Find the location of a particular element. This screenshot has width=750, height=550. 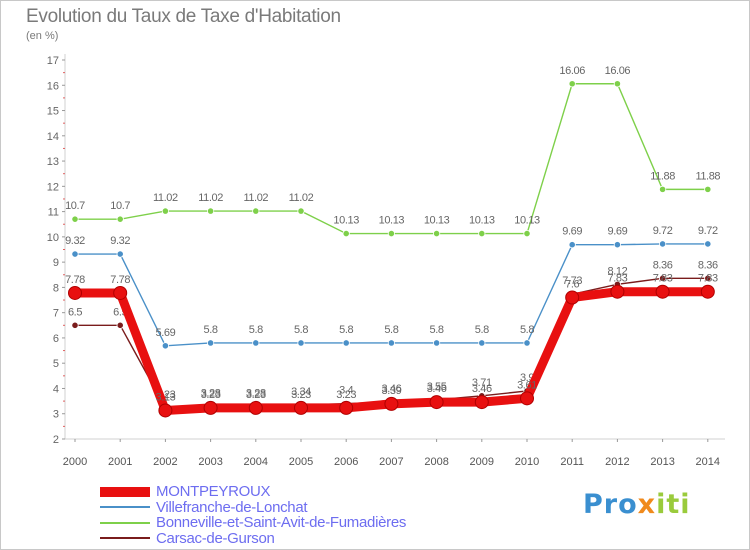

x-tick-label: 2003 is located at coordinates (210, 462).